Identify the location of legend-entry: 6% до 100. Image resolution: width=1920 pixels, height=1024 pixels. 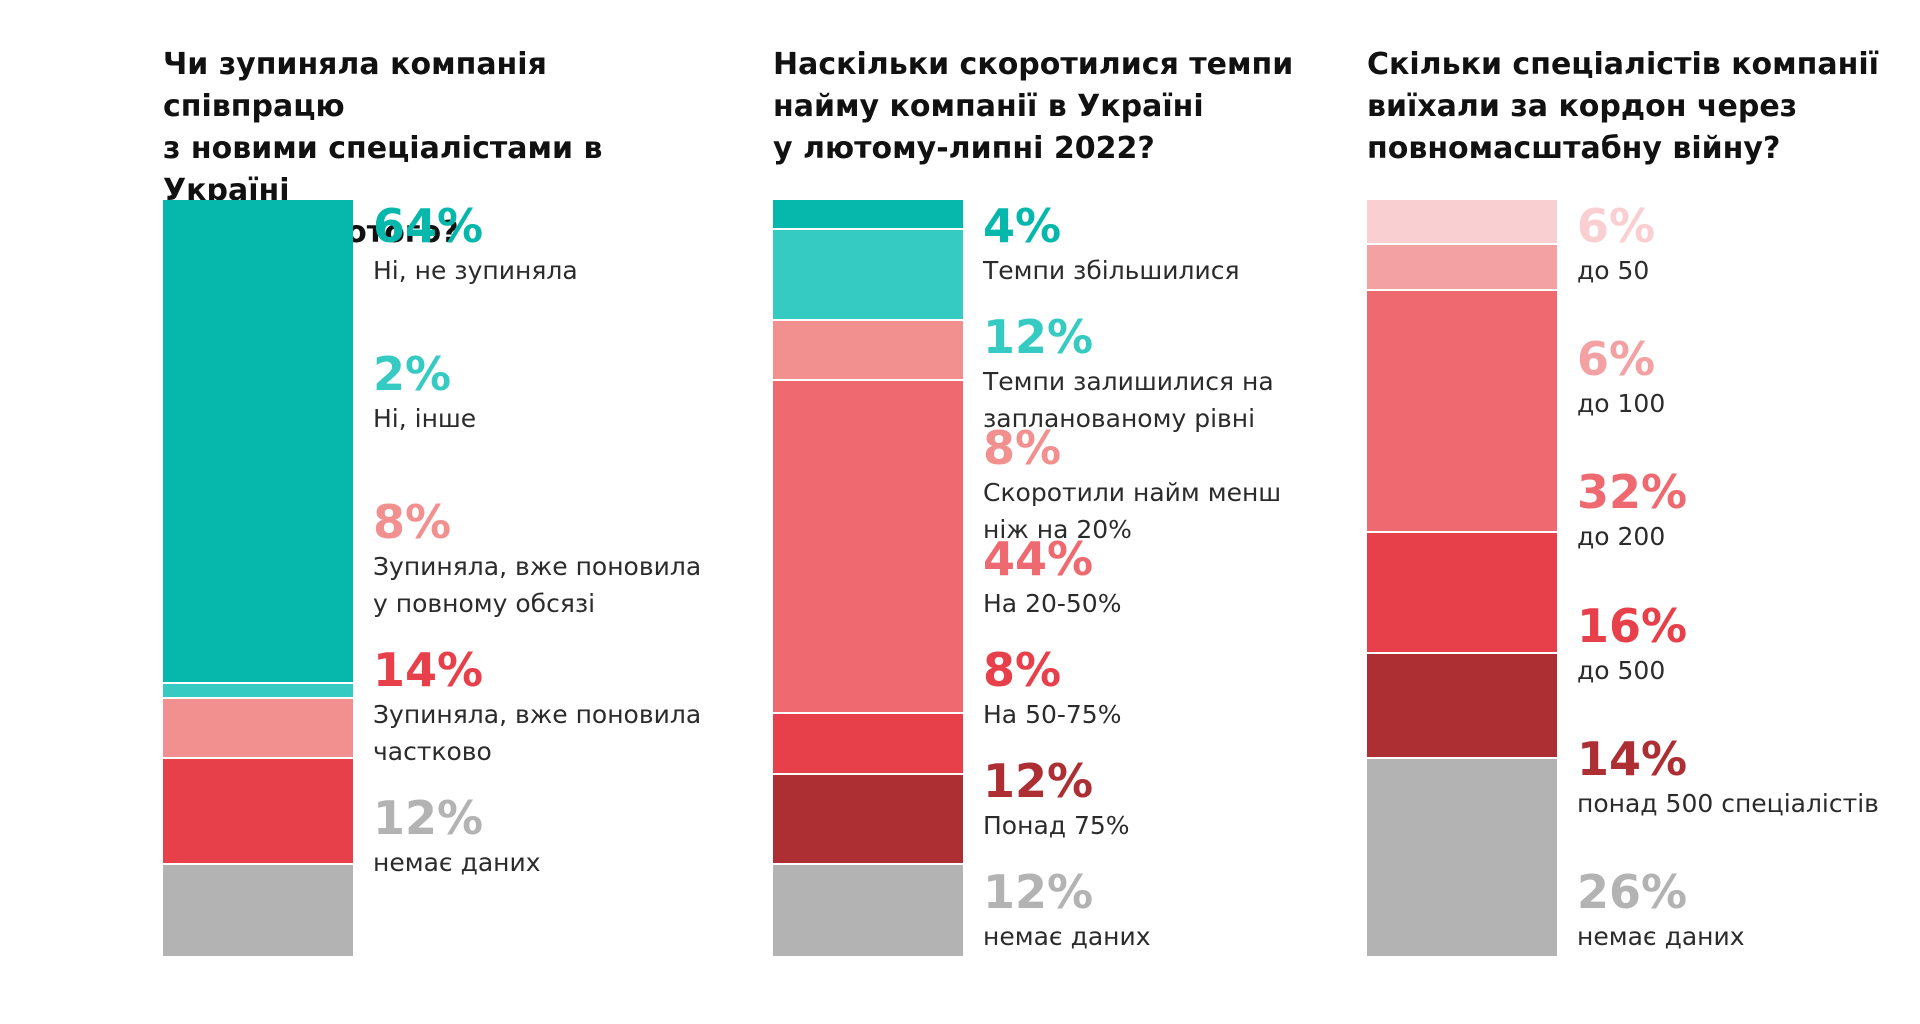
(1747, 377).